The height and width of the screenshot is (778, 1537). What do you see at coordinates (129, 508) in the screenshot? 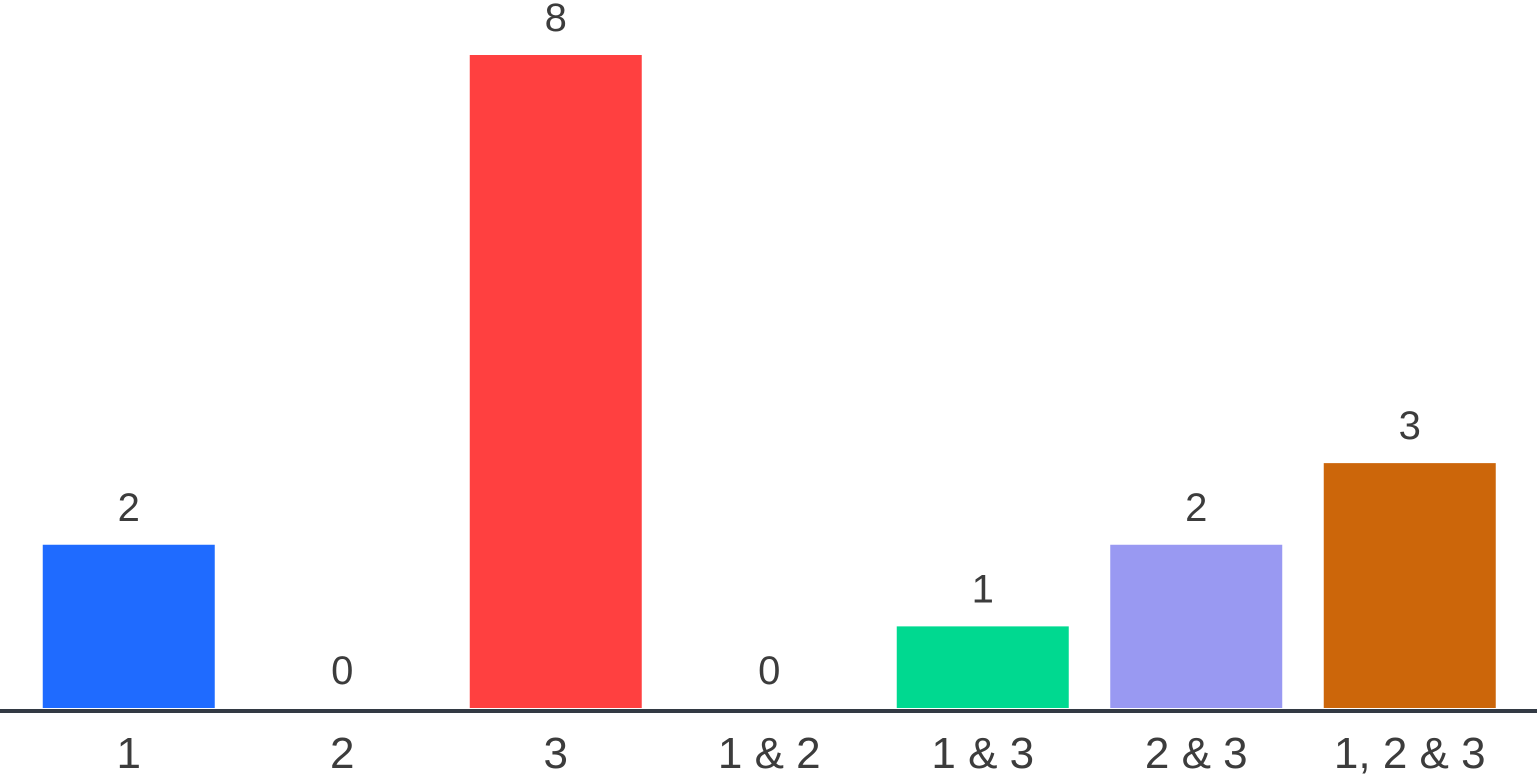
I see `value-label-1: 2` at bounding box center [129, 508].